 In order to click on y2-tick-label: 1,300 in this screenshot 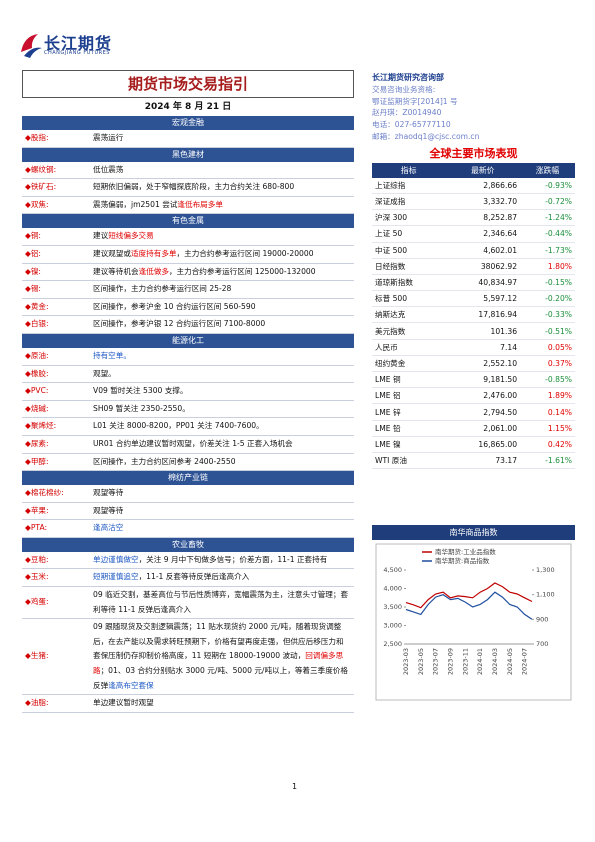, I will do `click(545, 570)`.